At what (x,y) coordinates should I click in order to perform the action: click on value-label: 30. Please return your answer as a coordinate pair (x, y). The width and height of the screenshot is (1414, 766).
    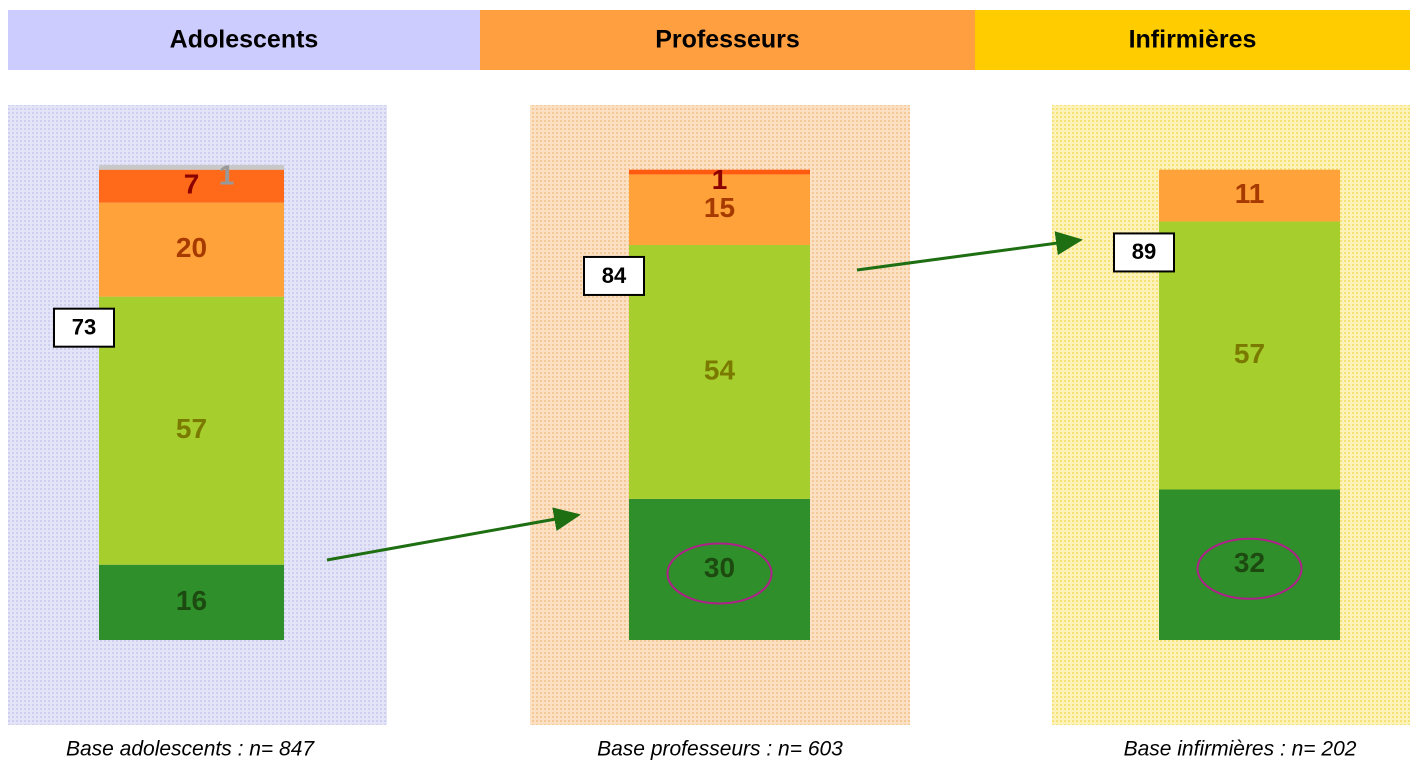
    Looking at the image, I should click on (719, 567).